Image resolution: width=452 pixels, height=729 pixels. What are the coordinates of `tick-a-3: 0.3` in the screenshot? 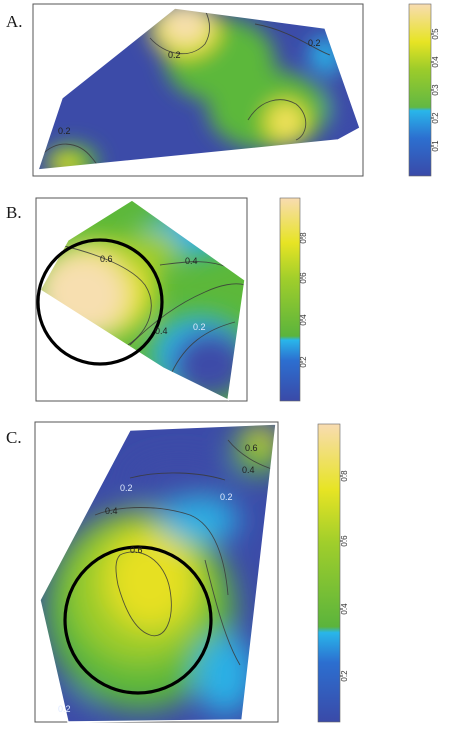 It's located at (435, 90).